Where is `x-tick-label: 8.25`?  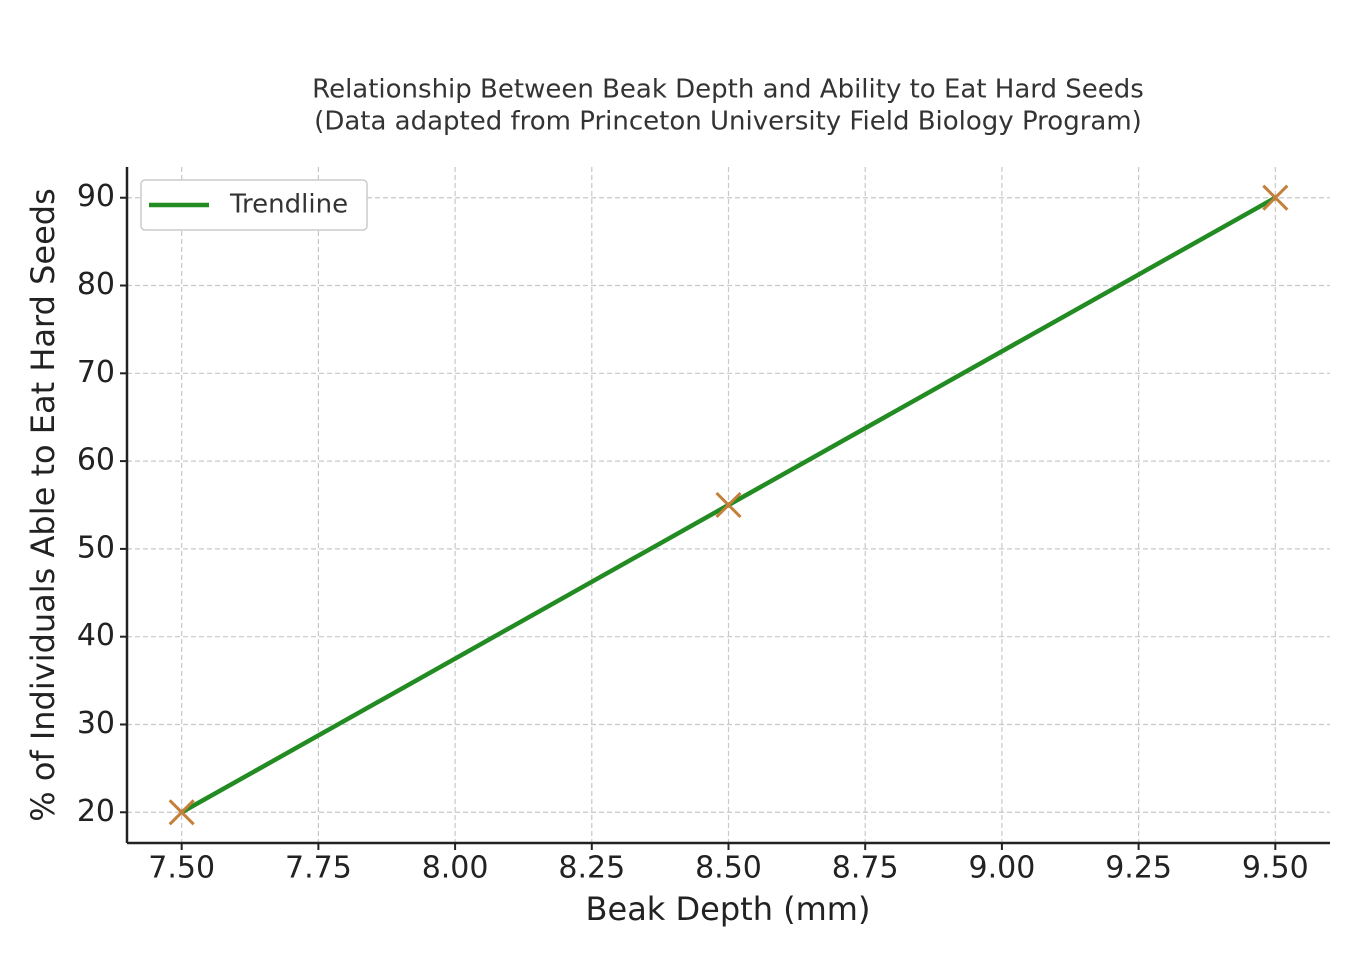 x-tick-label: 8.25 is located at coordinates (591, 868).